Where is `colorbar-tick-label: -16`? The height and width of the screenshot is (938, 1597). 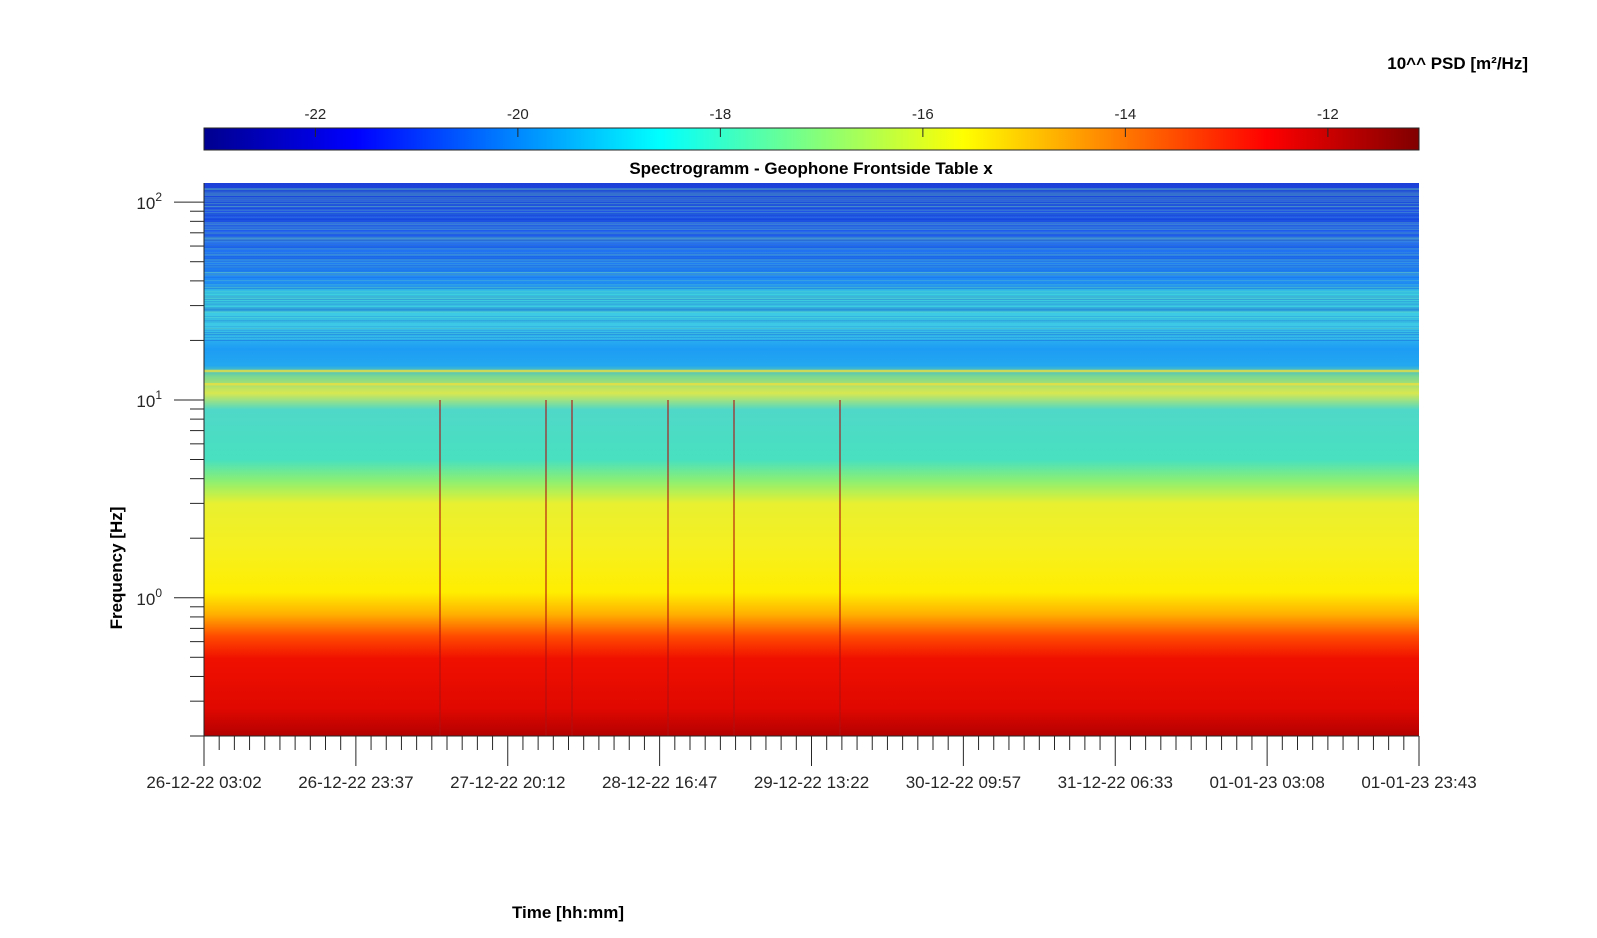 colorbar-tick-label: -16 is located at coordinates (923, 114).